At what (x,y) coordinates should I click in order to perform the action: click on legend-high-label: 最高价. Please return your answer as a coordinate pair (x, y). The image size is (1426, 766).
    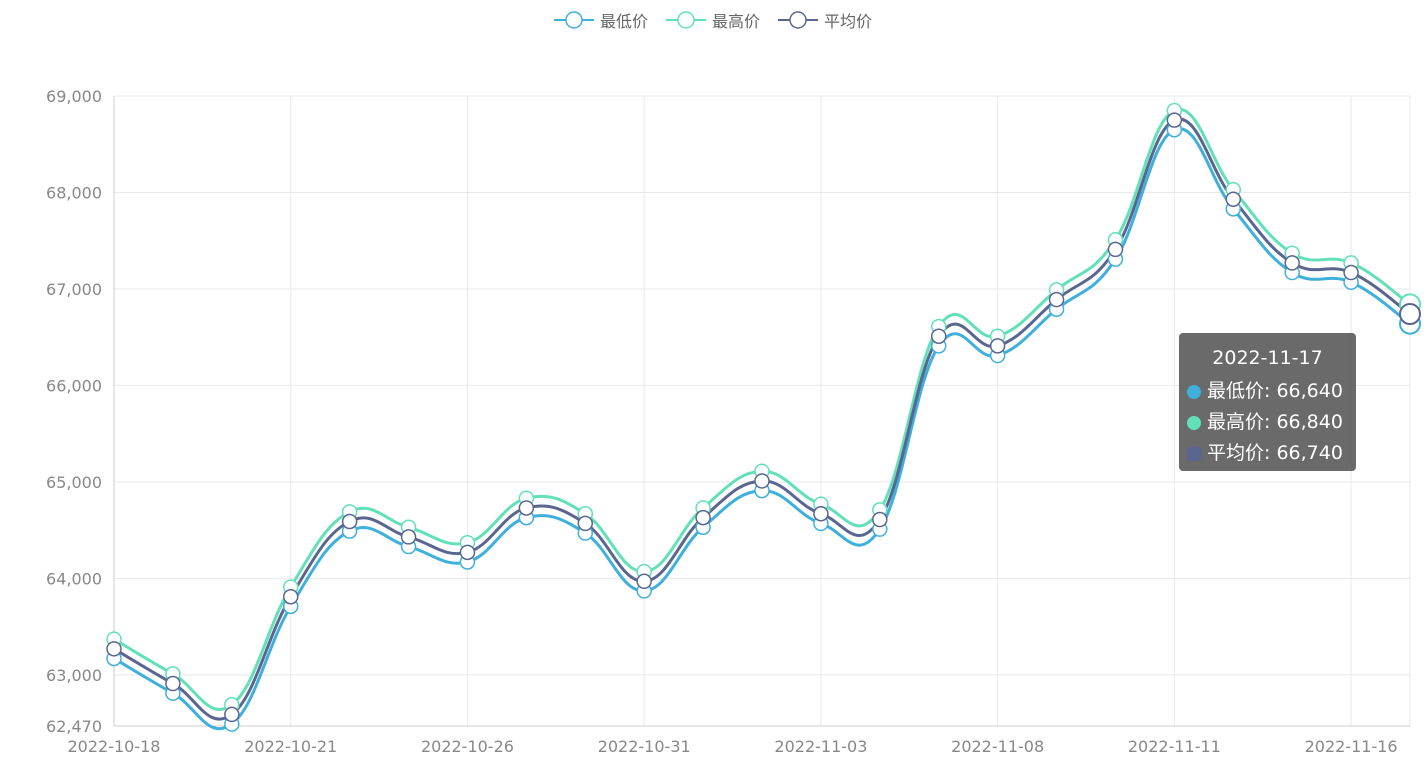
    Looking at the image, I should click on (735, 21).